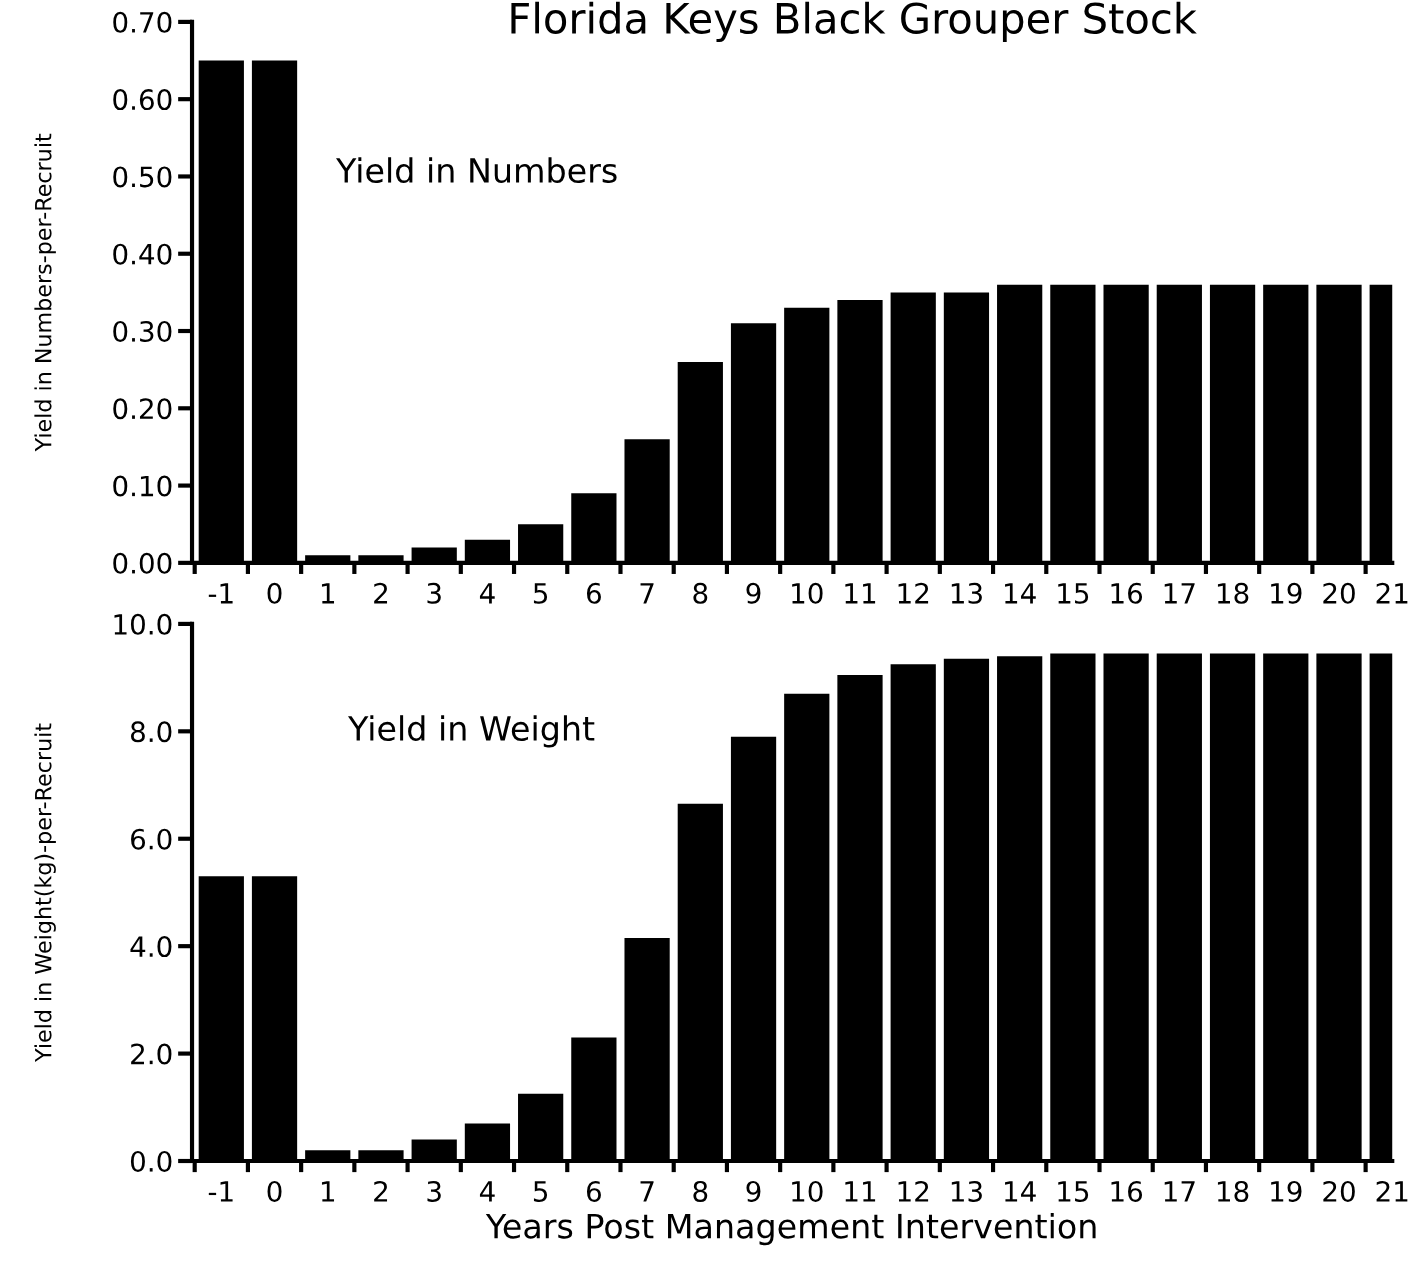 The width and height of the screenshot is (1412, 1288). What do you see at coordinates (151, 1161) in the screenshot?
I see `y-tick-label: 0.0` at bounding box center [151, 1161].